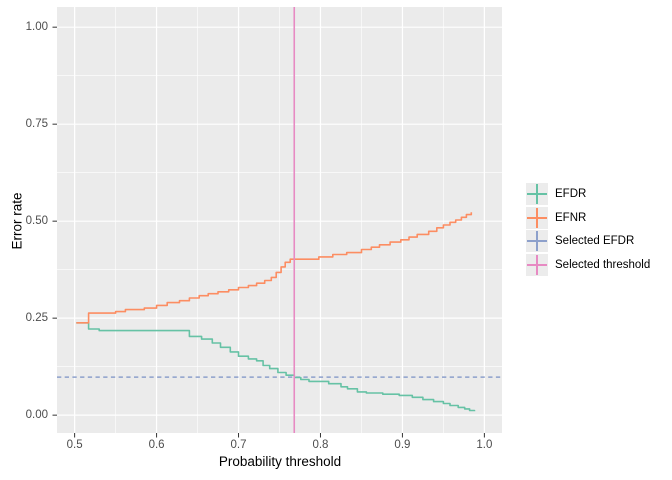 The height and width of the screenshot is (480, 672). Describe the element at coordinates (571, 194) in the screenshot. I see `legend-item-label: EFDR` at that location.